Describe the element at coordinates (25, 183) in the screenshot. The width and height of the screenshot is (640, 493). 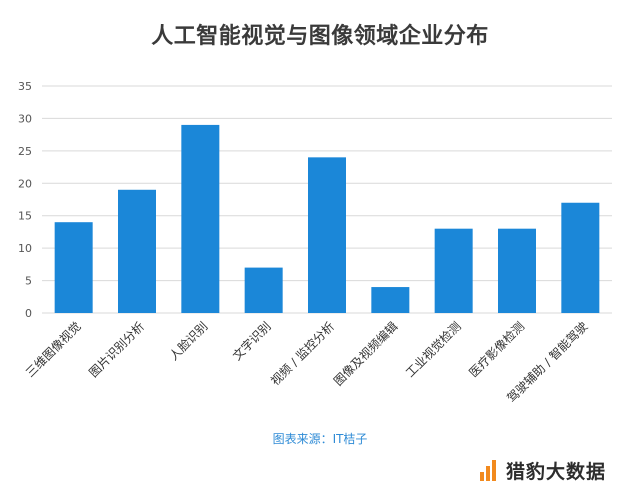
I see `y-tick-label: 20` at that location.